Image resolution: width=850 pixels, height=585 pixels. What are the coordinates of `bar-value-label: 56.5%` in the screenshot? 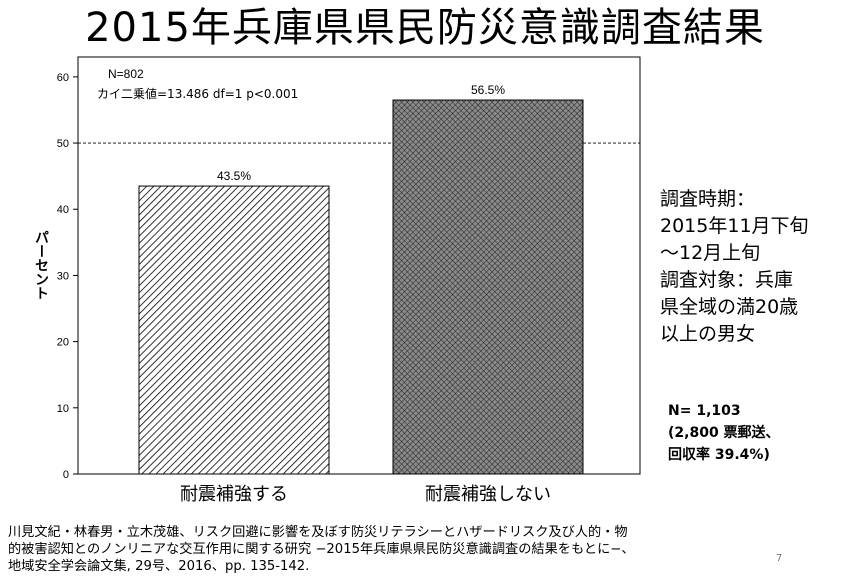 It's located at (488, 90).